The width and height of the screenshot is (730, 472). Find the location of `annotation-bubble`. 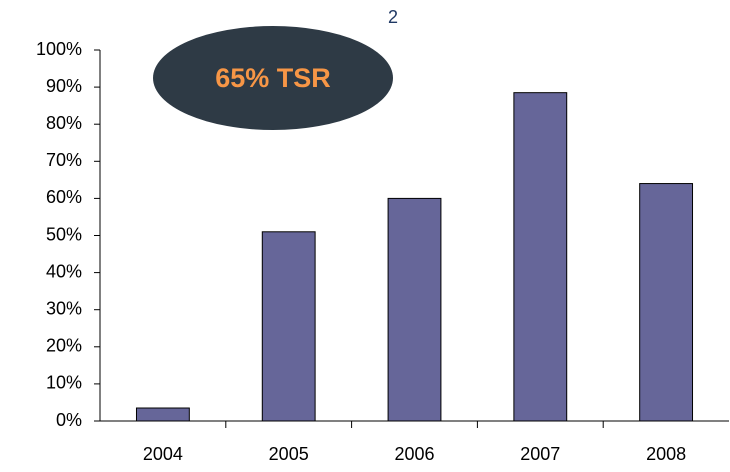

annotation-bubble is located at coordinates (273, 78).